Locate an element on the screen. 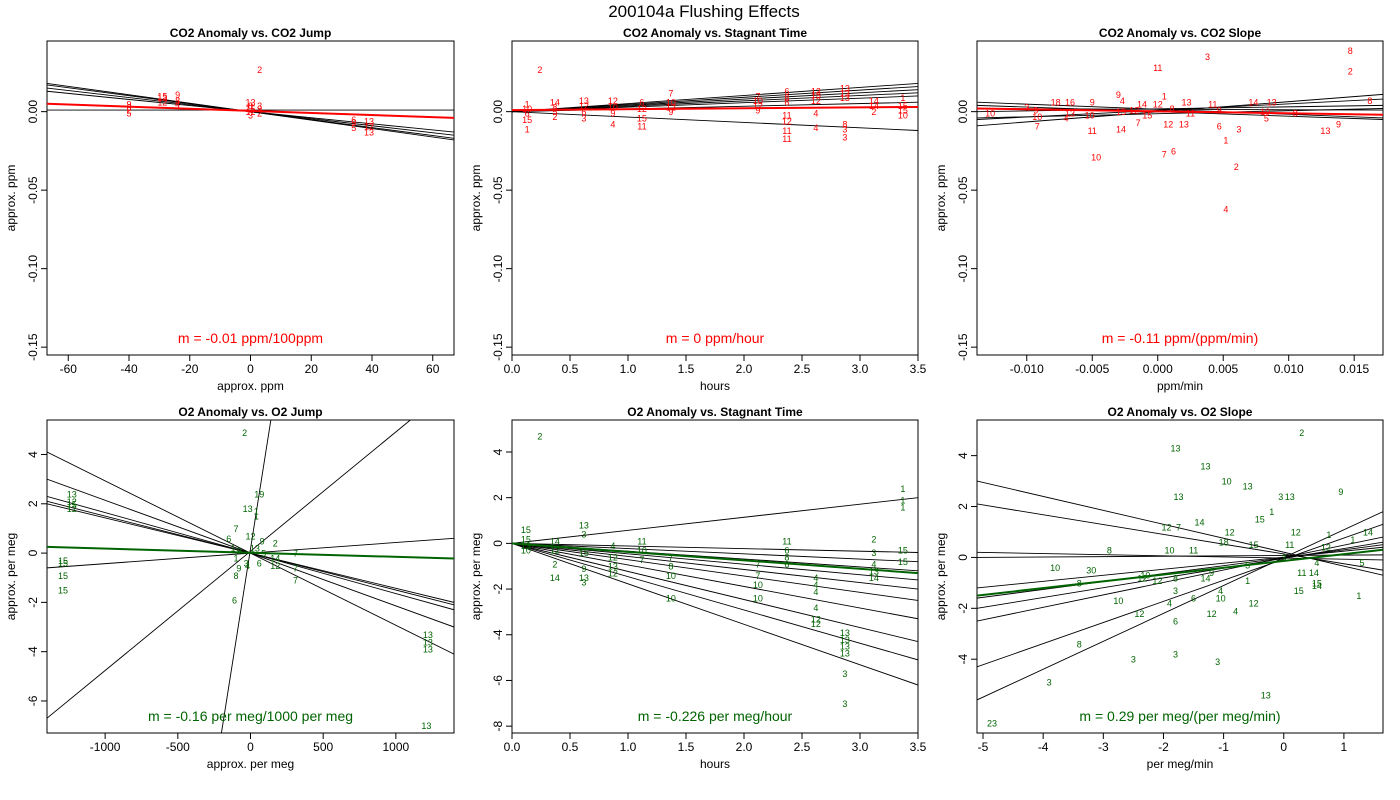 This screenshot has height=800, width=1400. panel-title: O2 Anomaly vs. Stagnant Time is located at coordinates (715, 412).